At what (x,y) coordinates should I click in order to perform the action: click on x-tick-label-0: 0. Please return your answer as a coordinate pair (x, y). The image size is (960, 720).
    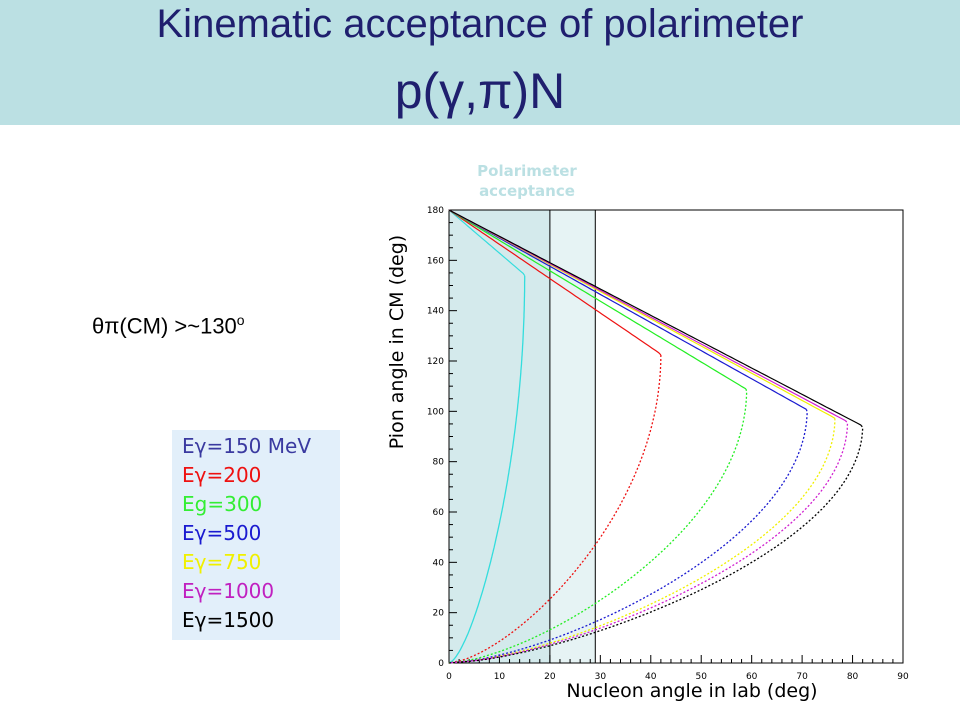
    Looking at the image, I should click on (449, 677).